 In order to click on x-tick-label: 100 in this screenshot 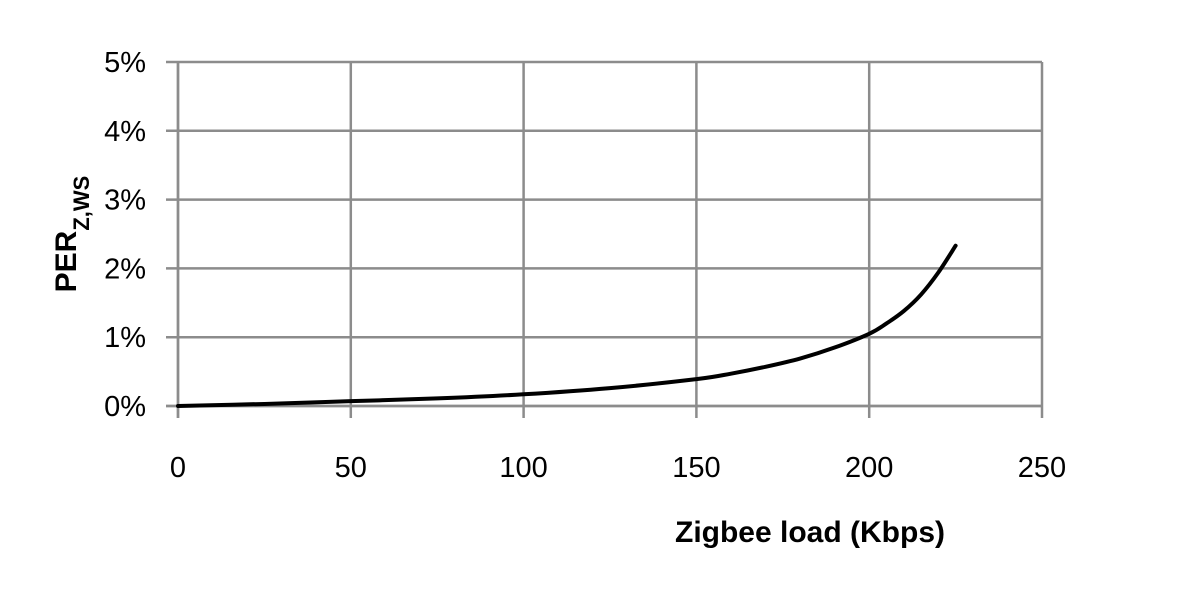, I will do `click(523, 468)`.